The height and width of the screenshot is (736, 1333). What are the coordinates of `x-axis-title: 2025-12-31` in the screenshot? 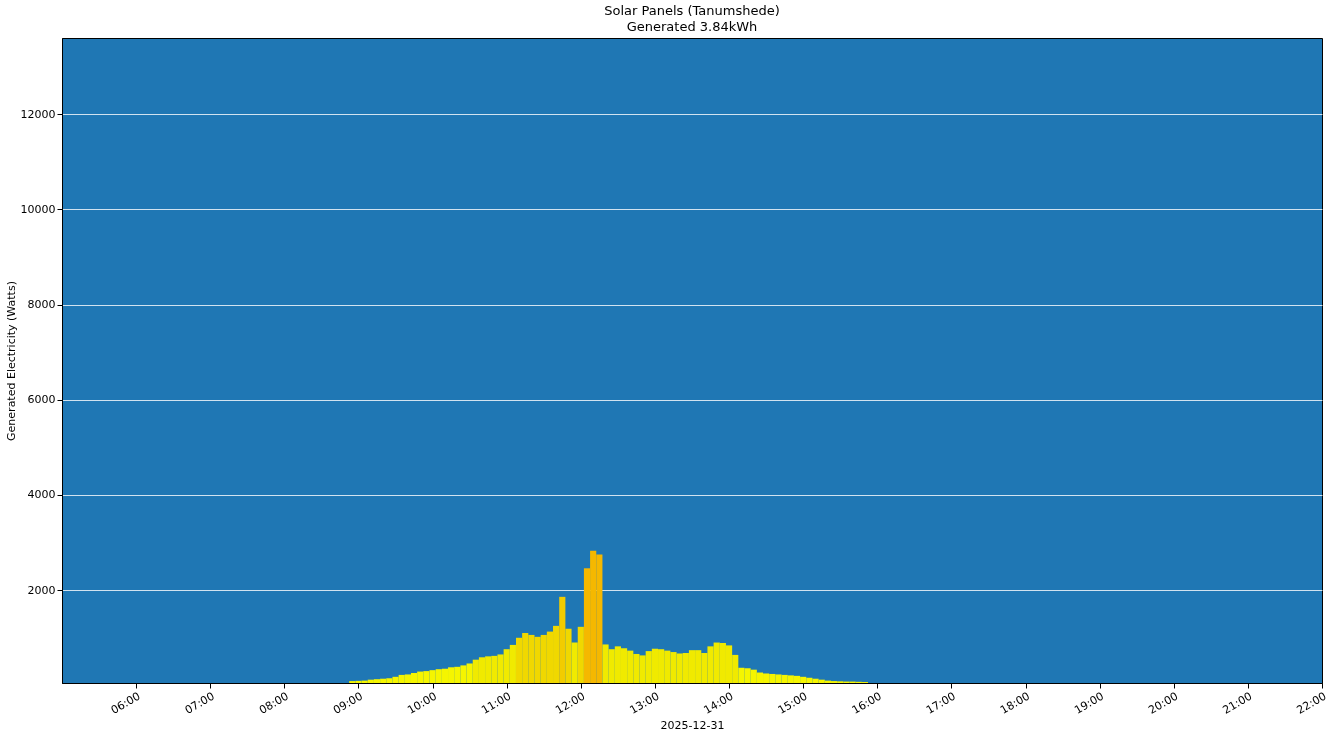 It's located at (692, 725).